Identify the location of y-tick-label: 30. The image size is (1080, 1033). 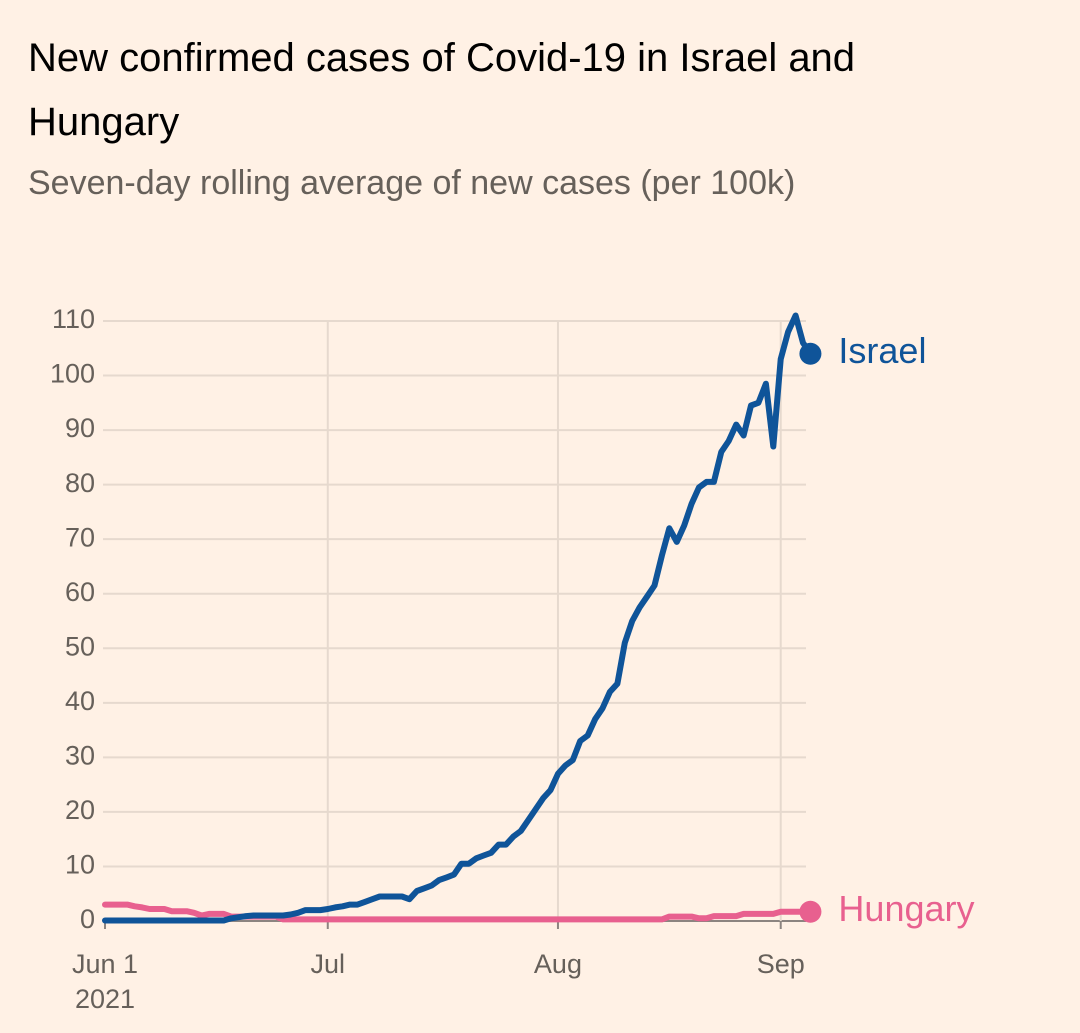
(80, 755).